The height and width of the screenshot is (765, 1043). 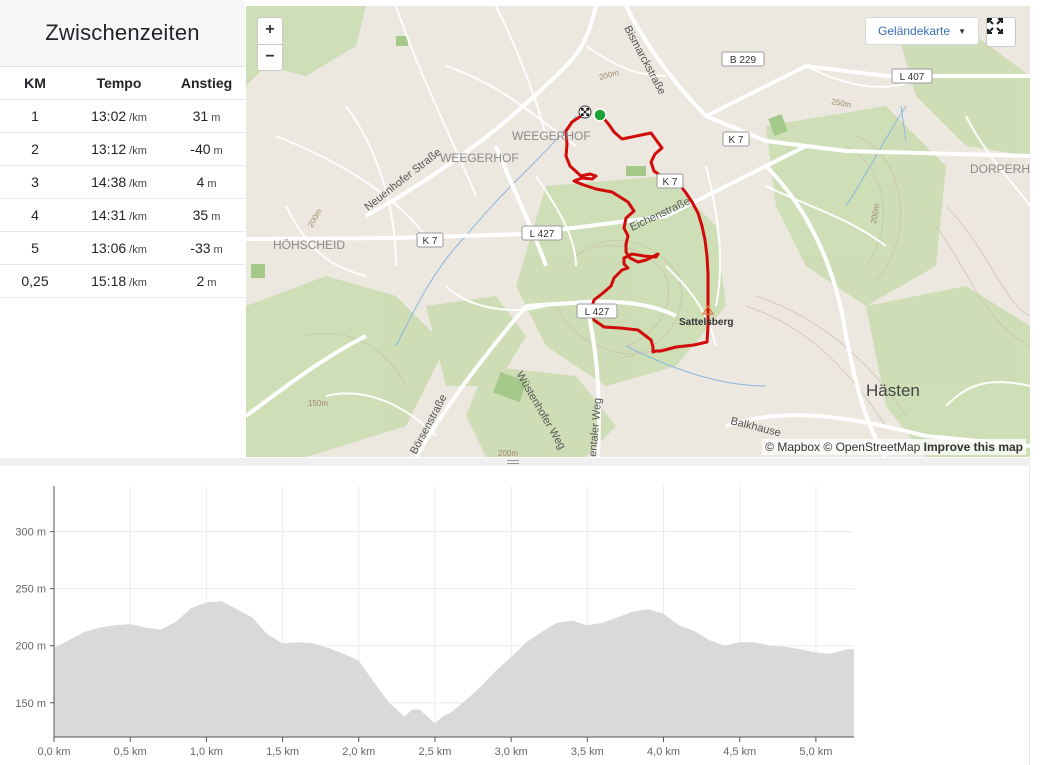 I want to click on label-entaler-weg: entaler Weg, so click(x=595, y=427).